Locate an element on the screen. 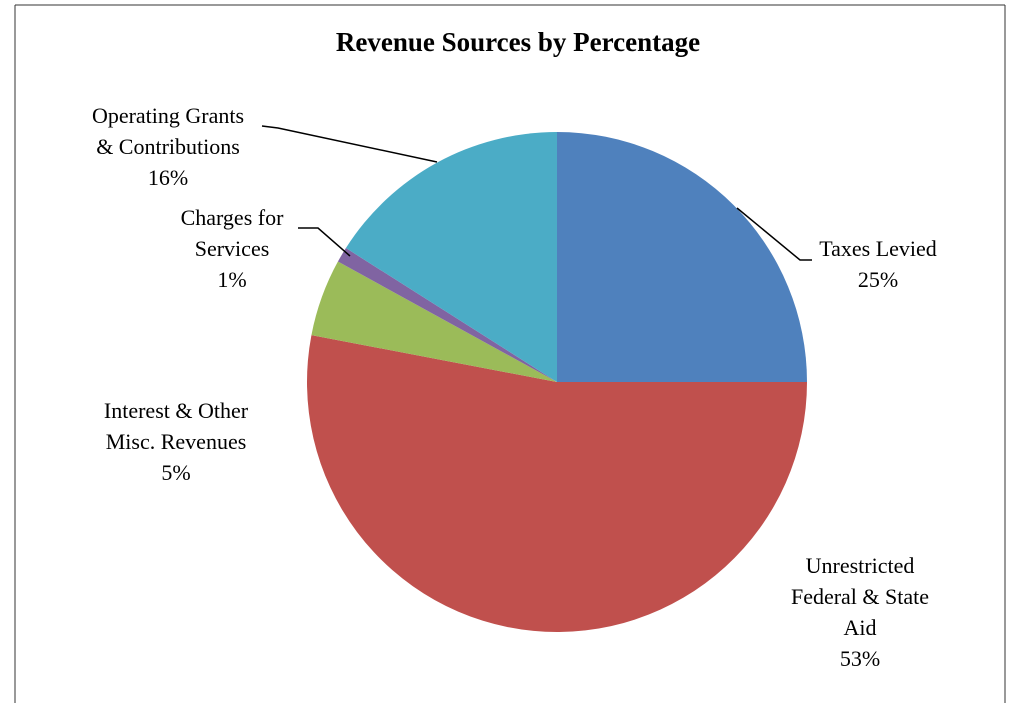  slice-label: Operating Grants & Contributions is located at coordinates (168, 131).